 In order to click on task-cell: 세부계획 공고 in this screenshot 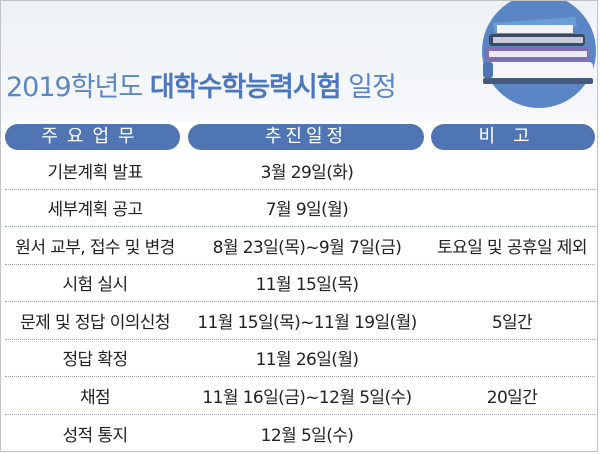, I will do `click(95, 210)`.